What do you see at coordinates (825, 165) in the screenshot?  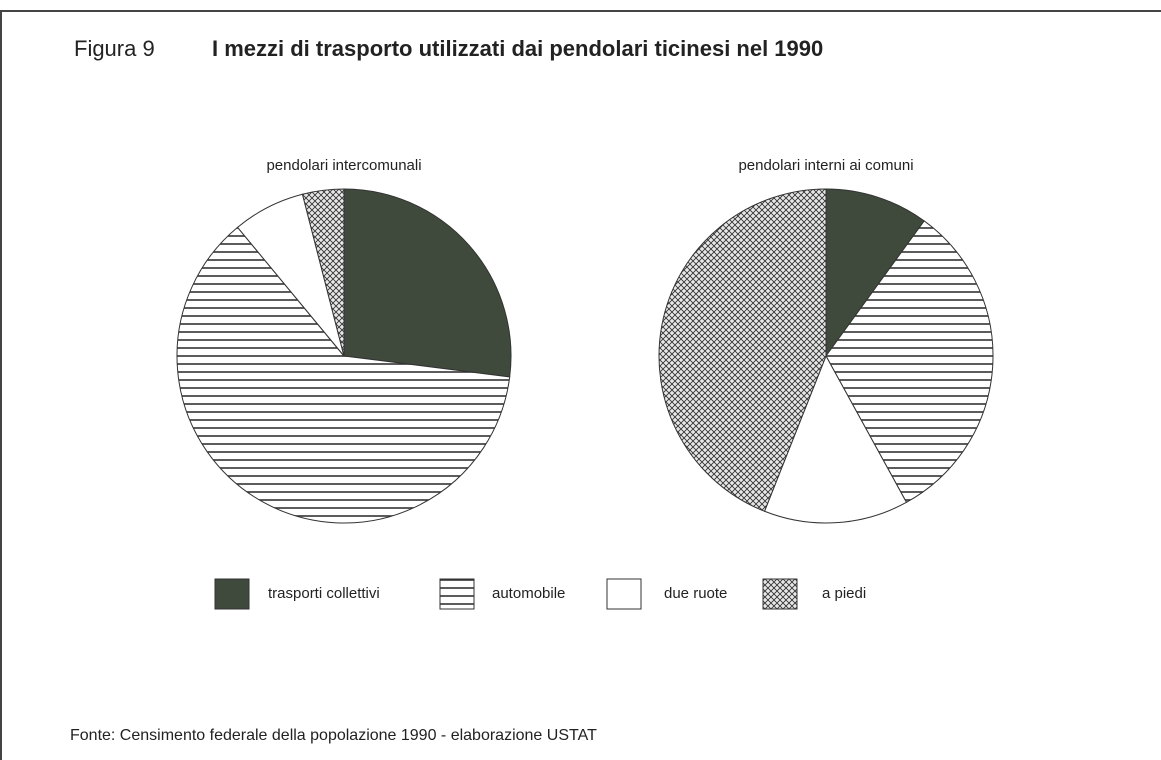 I see `pie-title: pendolari interni ai comuni` at bounding box center [825, 165].